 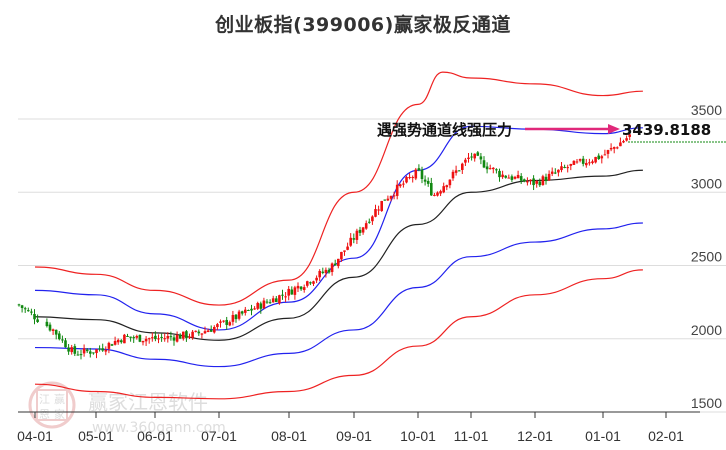 I want to click on svg-text: 恩, so click(x=44, y=414).